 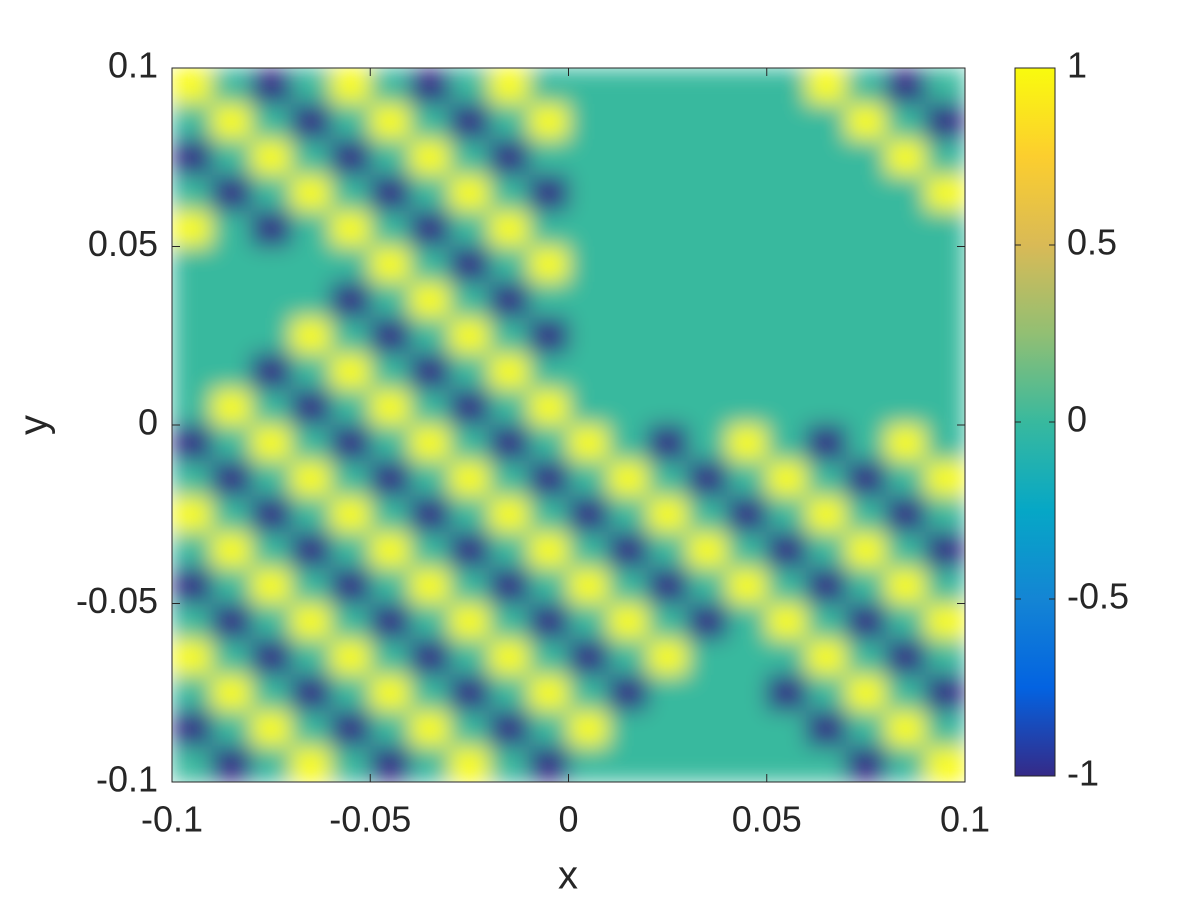 I want to click on y-tick-label: 0.1, so click(x=133, y=65).